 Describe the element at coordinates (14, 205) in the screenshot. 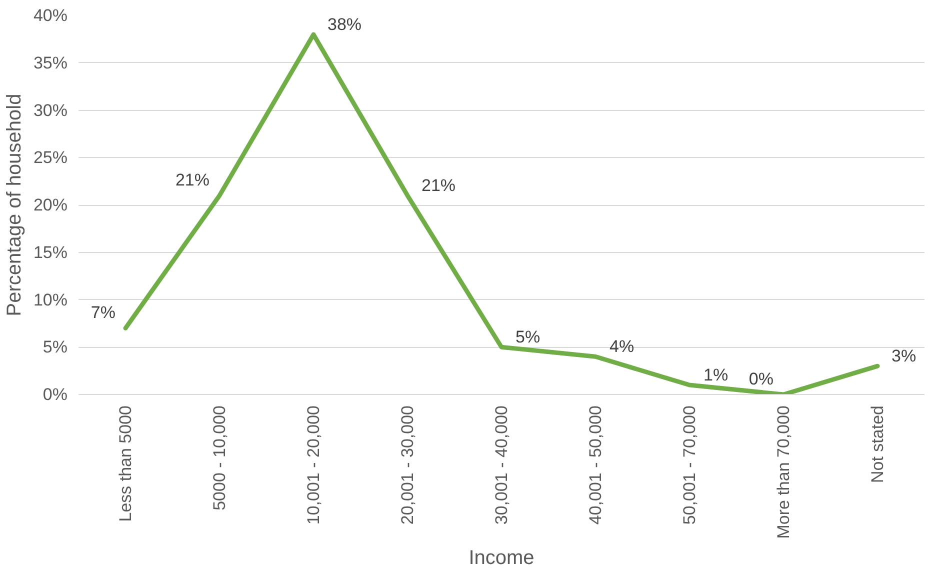

I see `y-axis-title: Percentage of household` at that location.